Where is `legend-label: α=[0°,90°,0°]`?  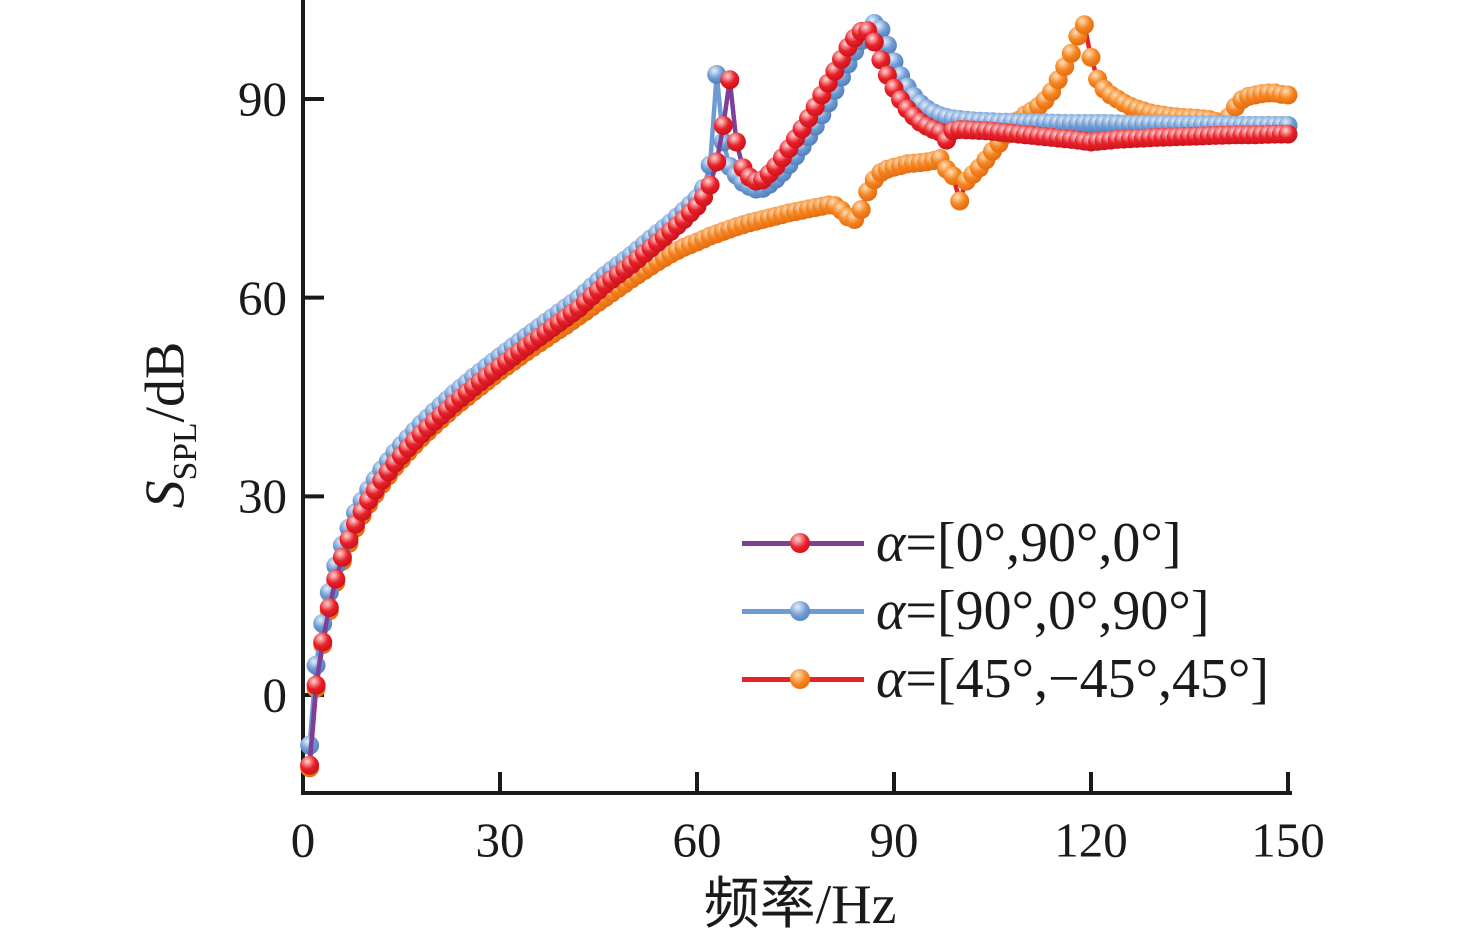 legend-label: α=[0°,90°,0°] is located at coordinates (1029, 542).